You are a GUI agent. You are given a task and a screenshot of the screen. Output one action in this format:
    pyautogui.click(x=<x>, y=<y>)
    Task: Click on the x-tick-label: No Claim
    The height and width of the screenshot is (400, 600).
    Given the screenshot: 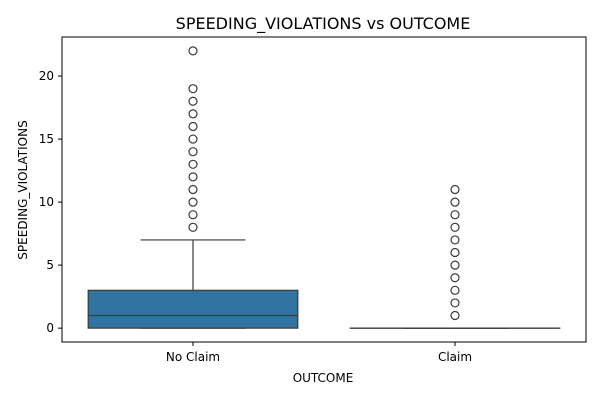 What is the action you would take?
    pyautogui.click(x=193, y=357)
    